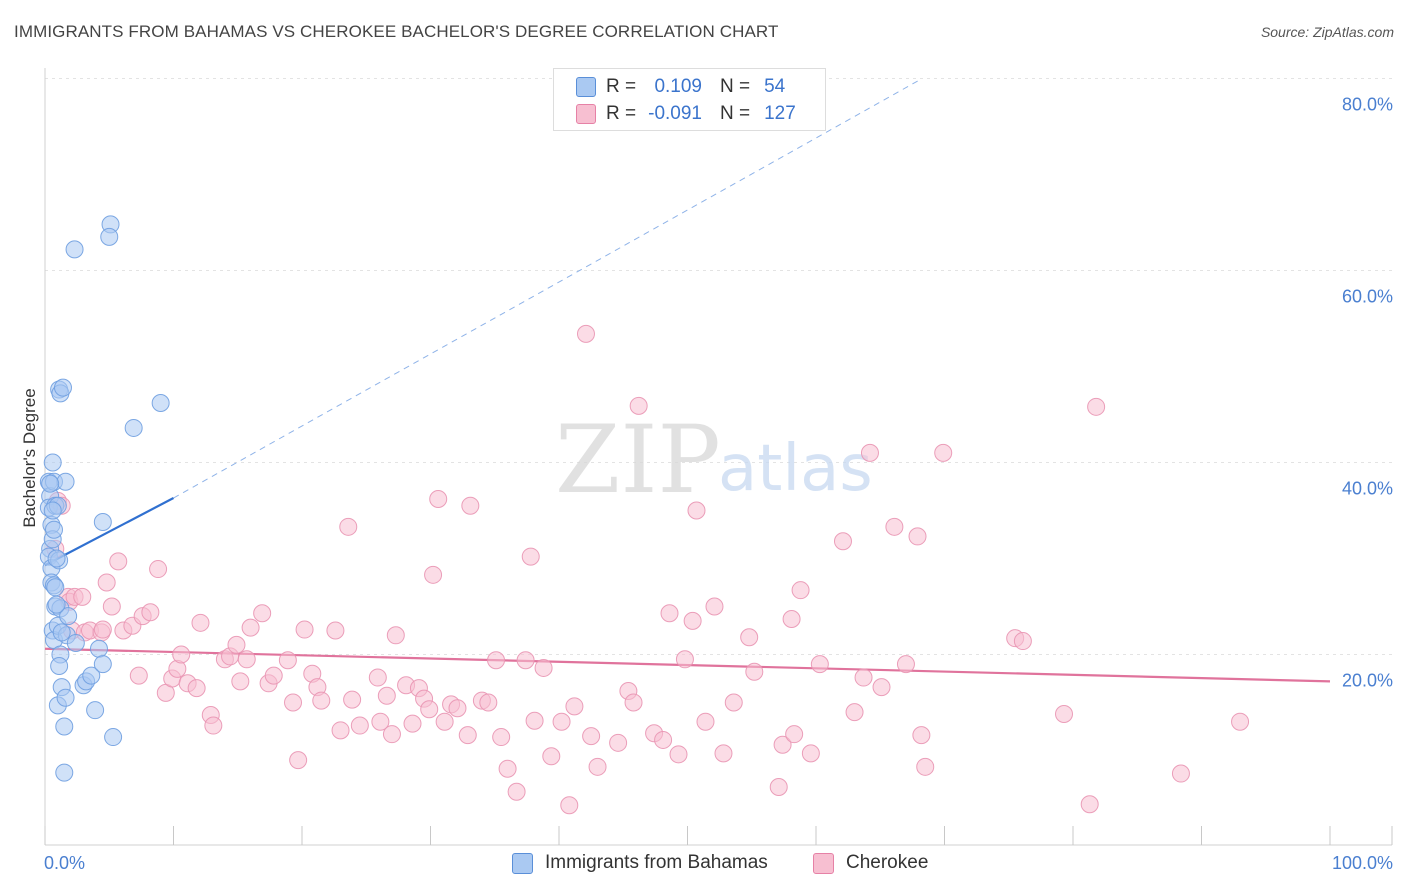 Image resolution: width=1406 pixels, height=892 pixels. I want to click on legend-r-value: -0.091, so click(675, 113).